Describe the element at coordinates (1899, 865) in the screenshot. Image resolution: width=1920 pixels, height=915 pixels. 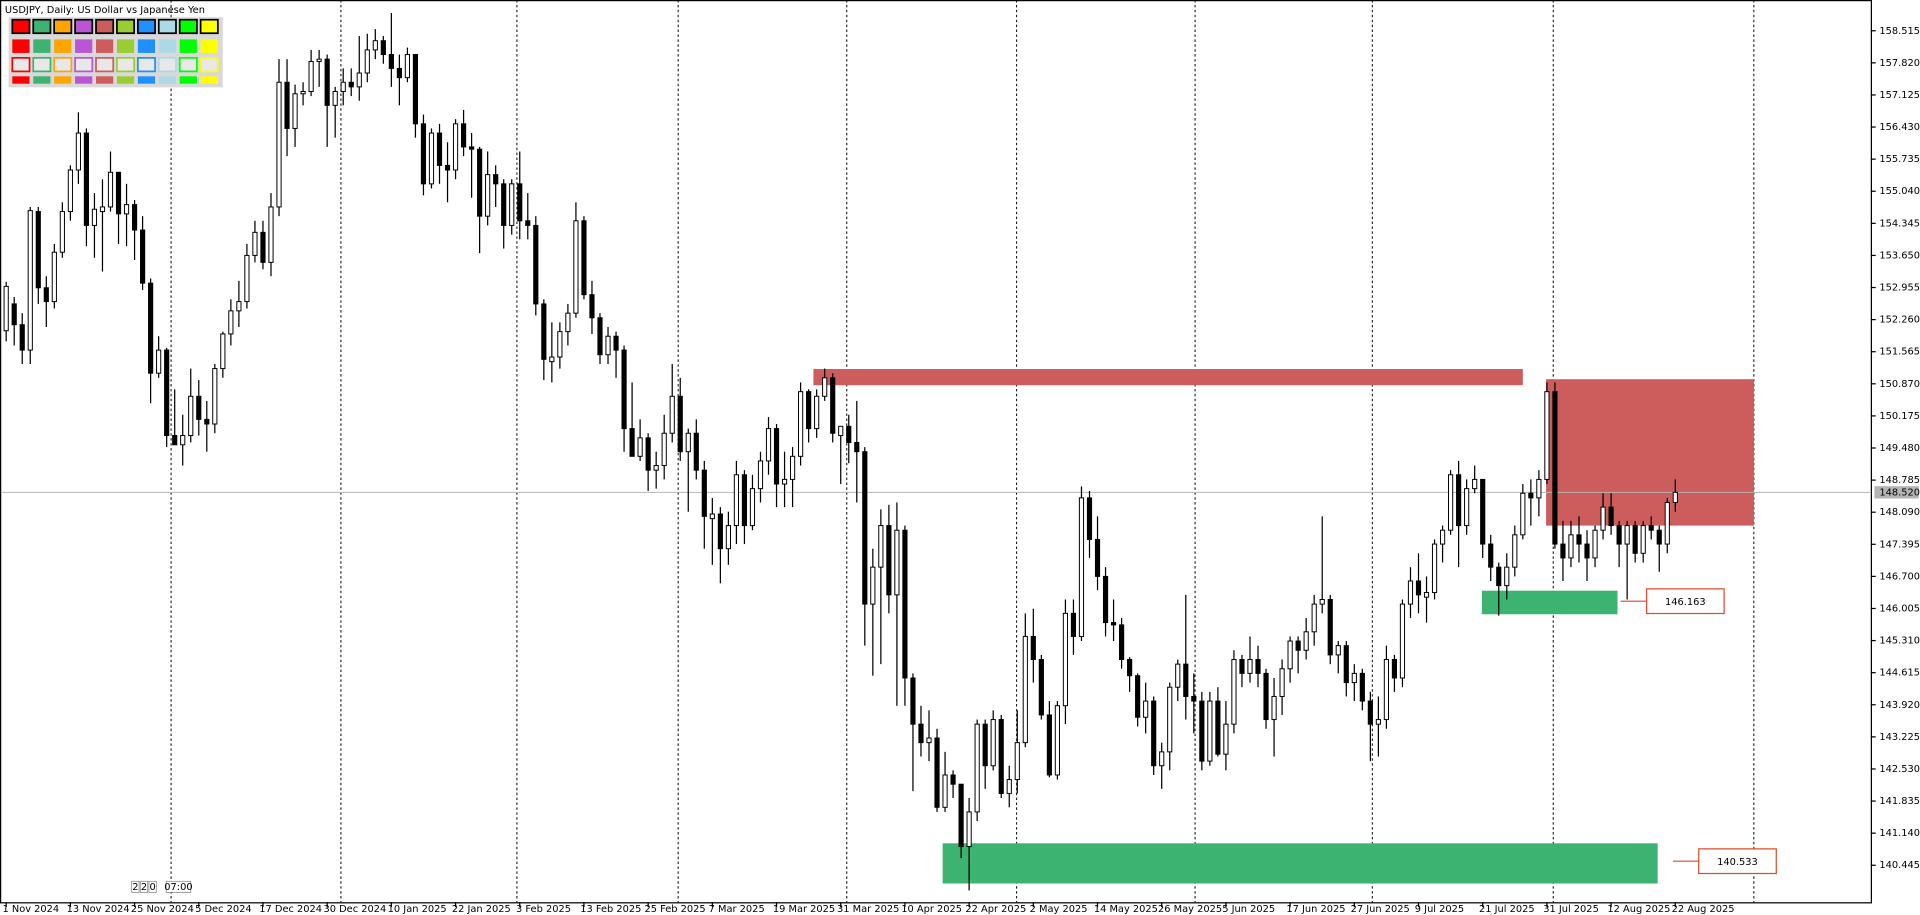
I see `y-tick-label: 140.445` at that location.